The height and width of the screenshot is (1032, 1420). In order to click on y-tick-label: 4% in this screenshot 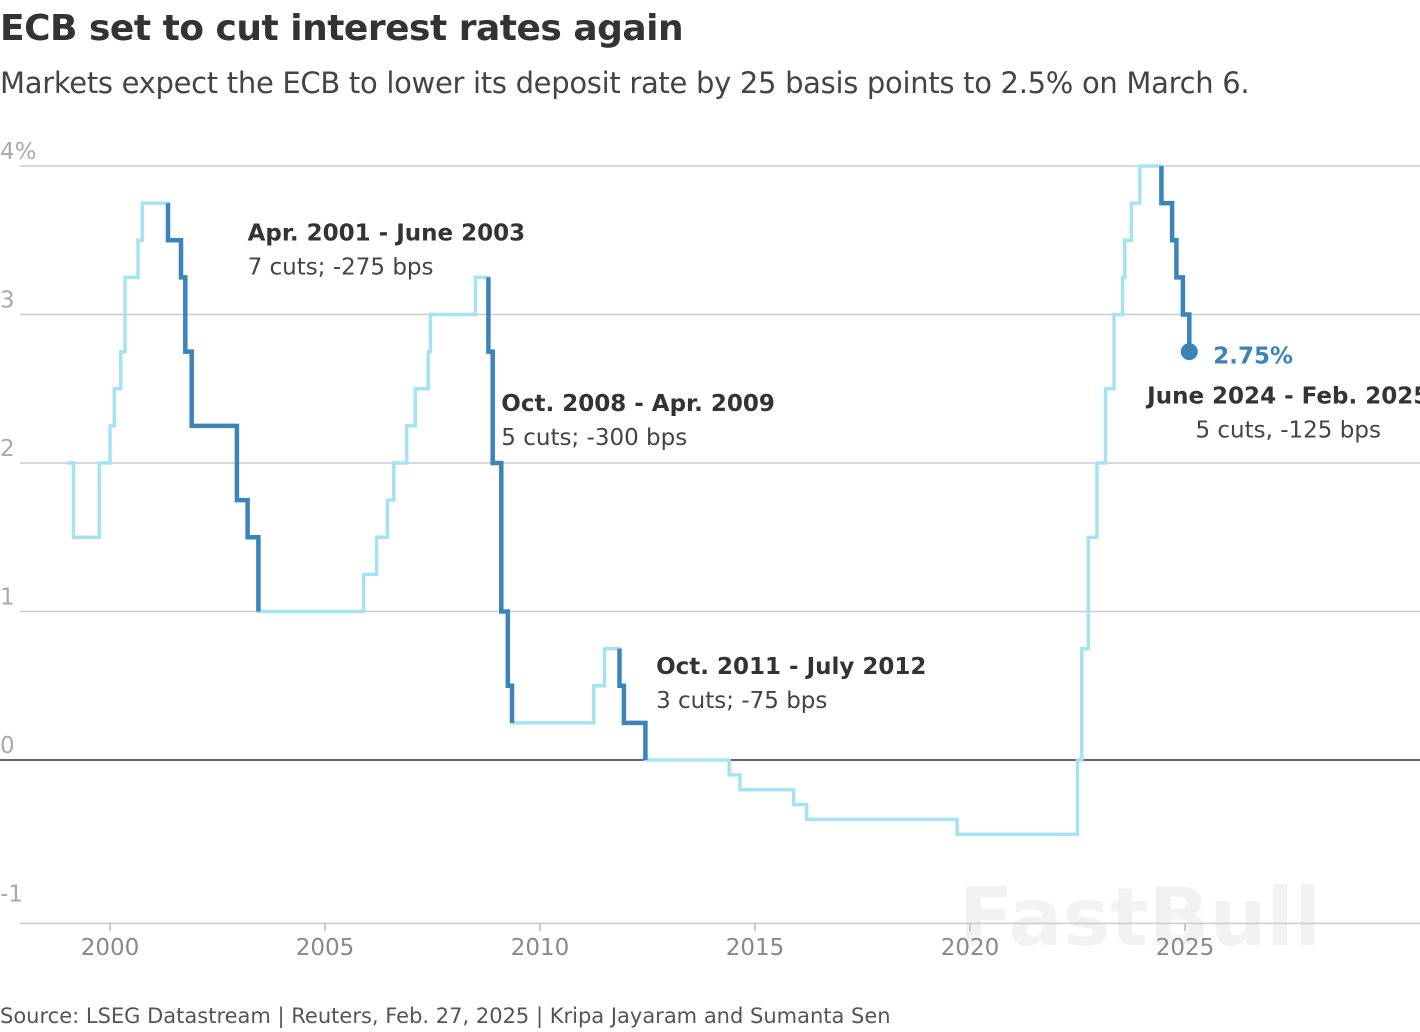, I will do `click(18, 152)`.